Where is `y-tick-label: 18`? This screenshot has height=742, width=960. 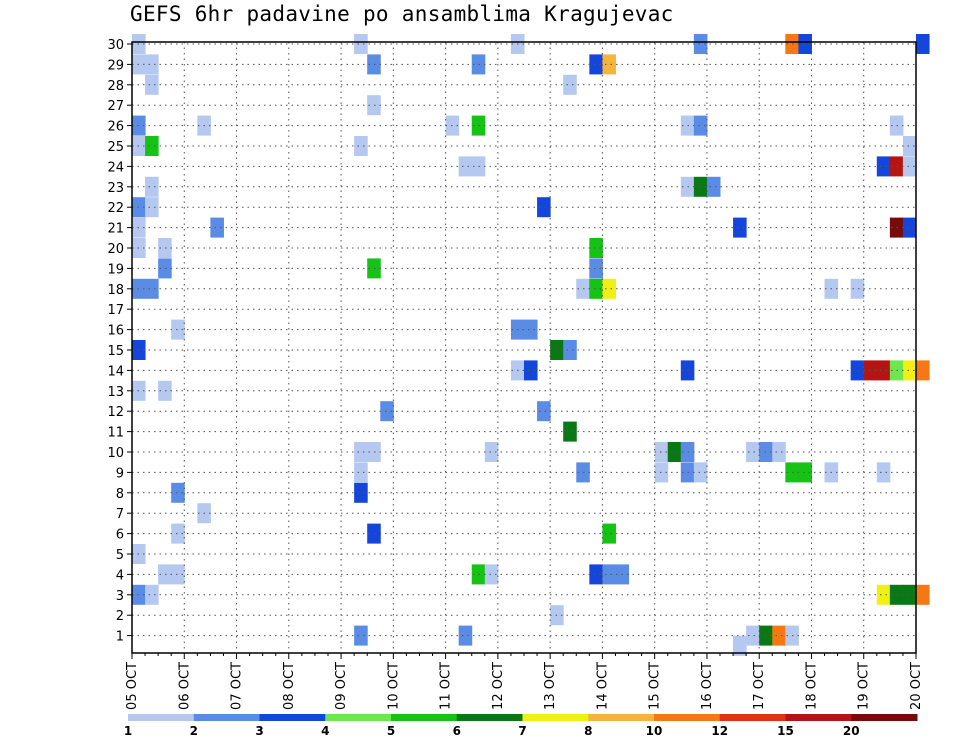 y-tick-label: 18 is located at coordinates (115, 290).